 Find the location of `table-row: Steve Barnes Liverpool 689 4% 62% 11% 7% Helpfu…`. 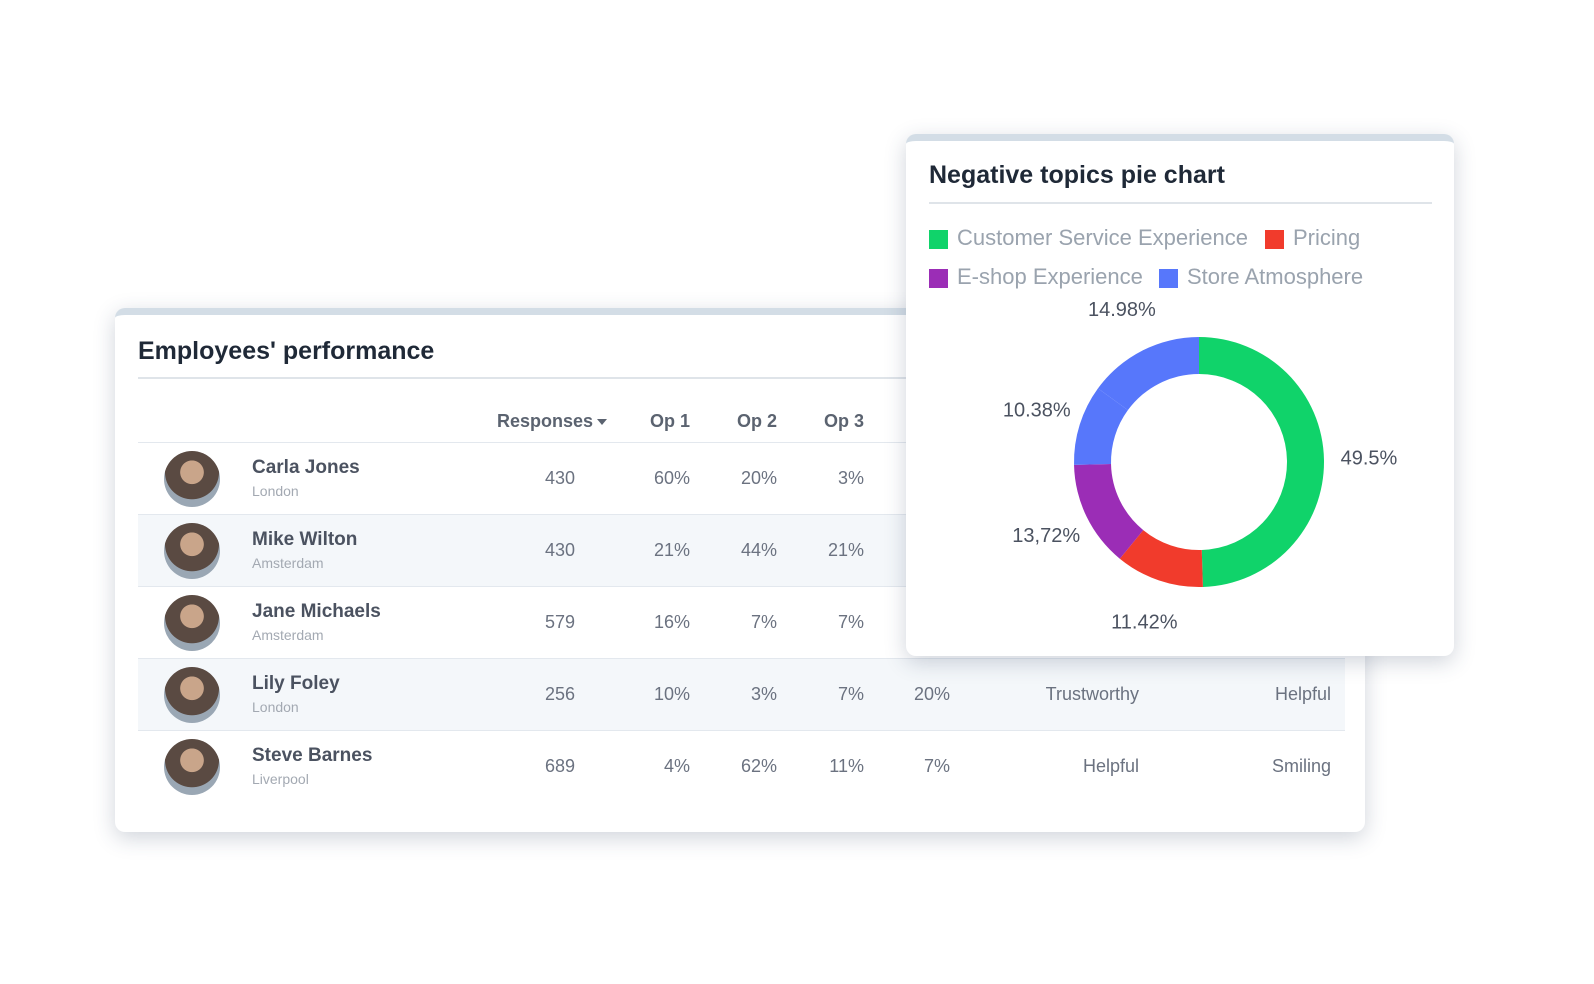

table-row: Steve Barnes Liverpool 689 4% 62% 11% 7% Helpfu… is located at coordinates (741, 766).